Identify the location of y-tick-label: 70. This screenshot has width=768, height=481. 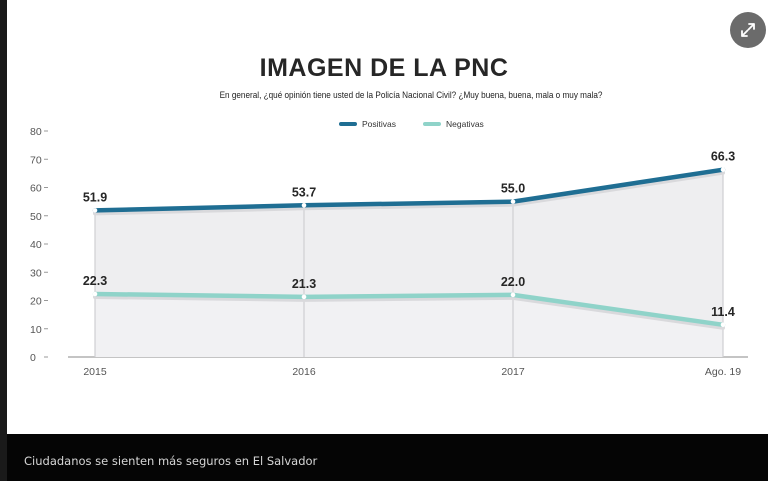
(36, 160).